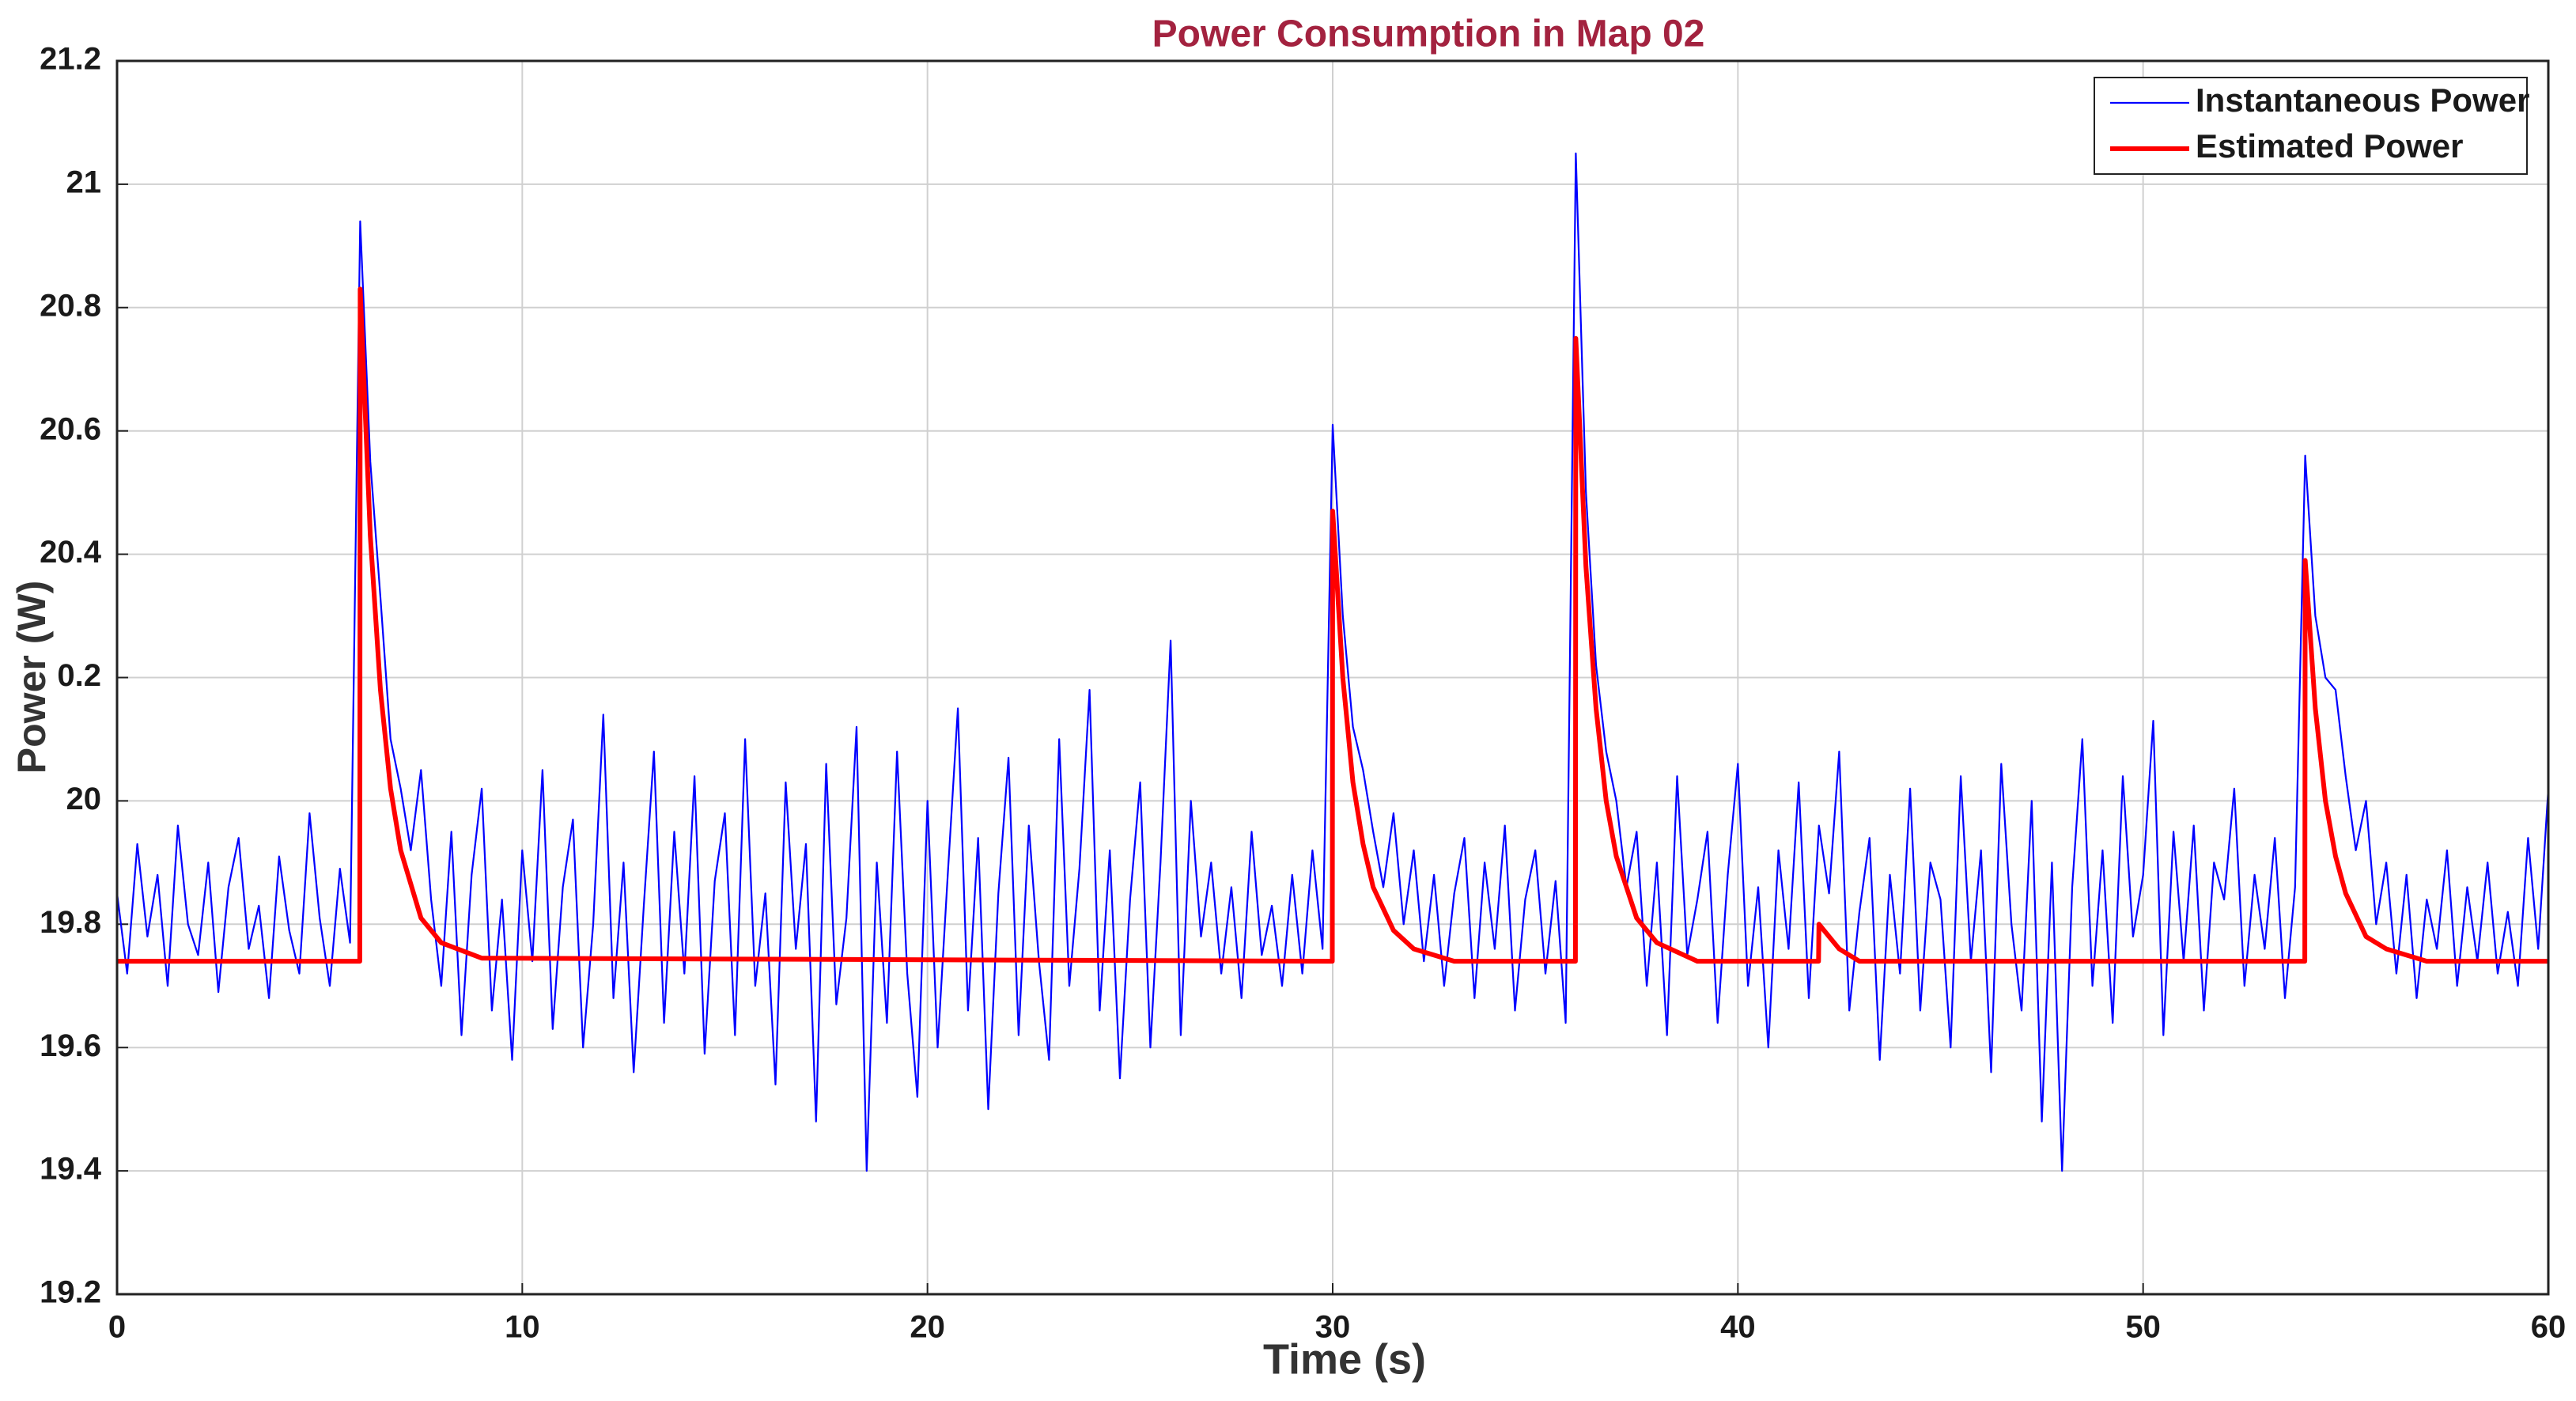  What do you see at coordinates (79, 675) in the screenshot?
I see `y-tick-label: 0.2` at bounding box center [79, 675].